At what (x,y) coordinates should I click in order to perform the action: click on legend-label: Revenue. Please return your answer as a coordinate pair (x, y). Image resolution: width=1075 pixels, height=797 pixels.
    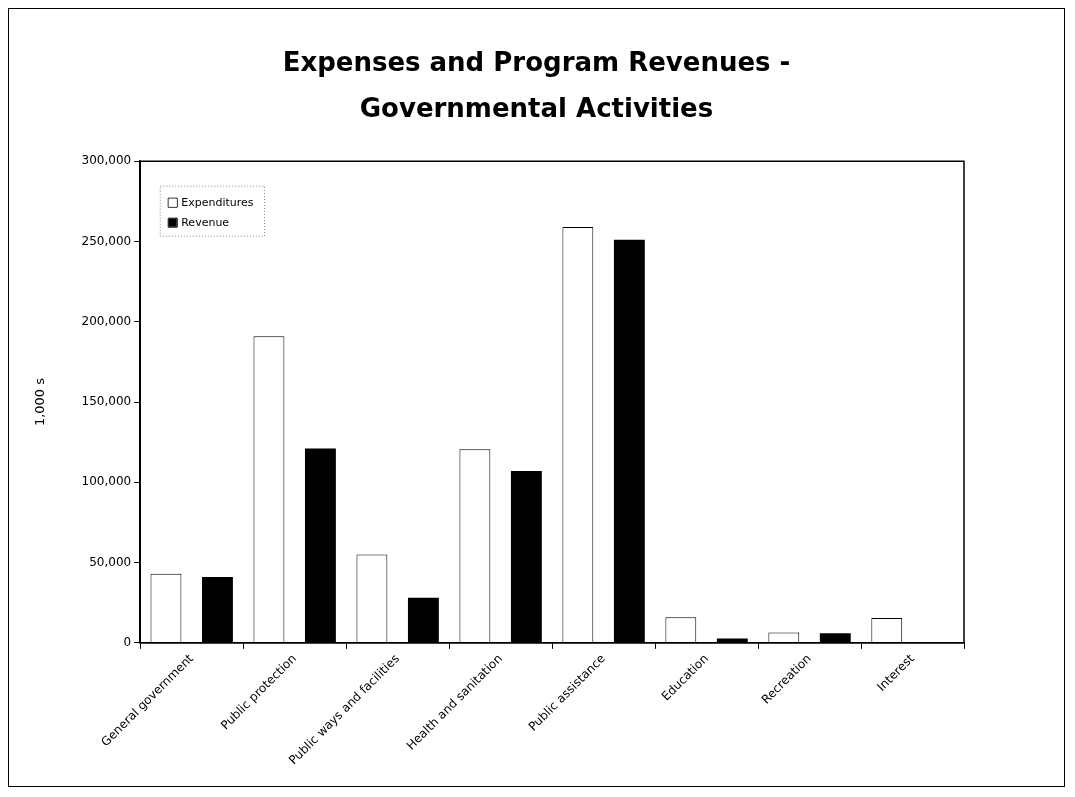
    Looking at the image, I should click on (205, 223).